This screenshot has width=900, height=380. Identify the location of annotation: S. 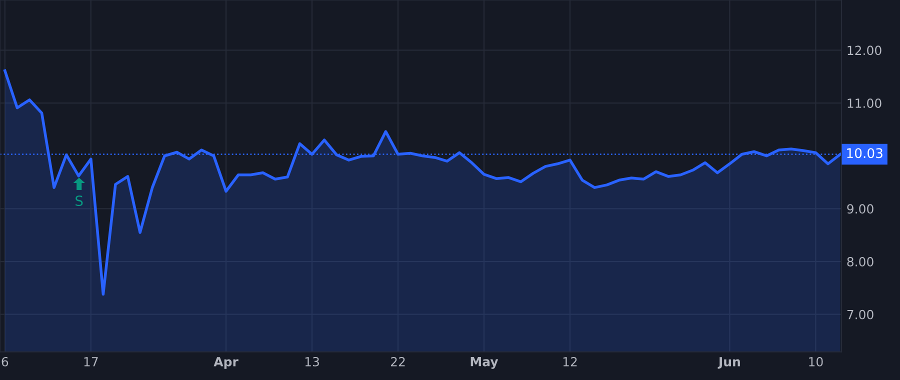
(79, 201).